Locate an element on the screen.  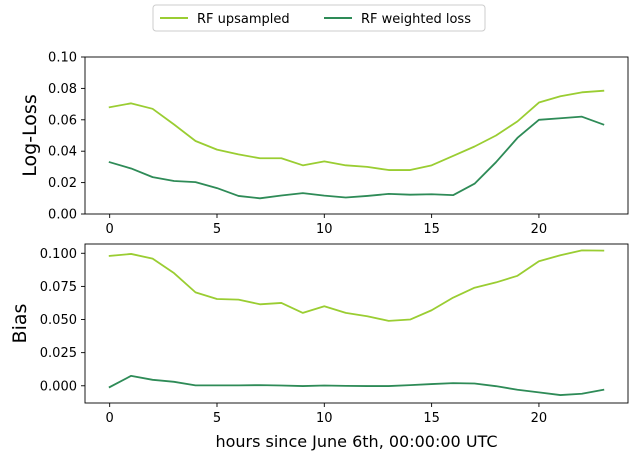
log-loss-xtick-label-0: 0 is located at coordinates (110, 229).